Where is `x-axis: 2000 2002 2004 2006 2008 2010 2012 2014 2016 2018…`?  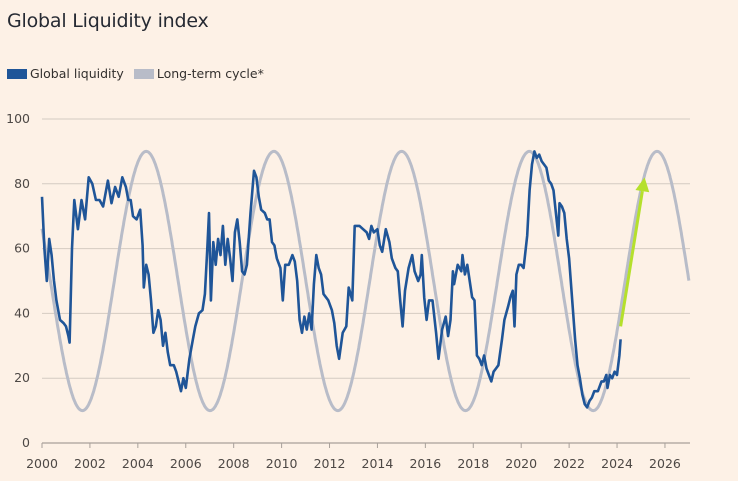 x-axis: 2000 2002 2004 2006 2008 2010 2012 2014 2016 2018… is located at coordinates (358, 456).